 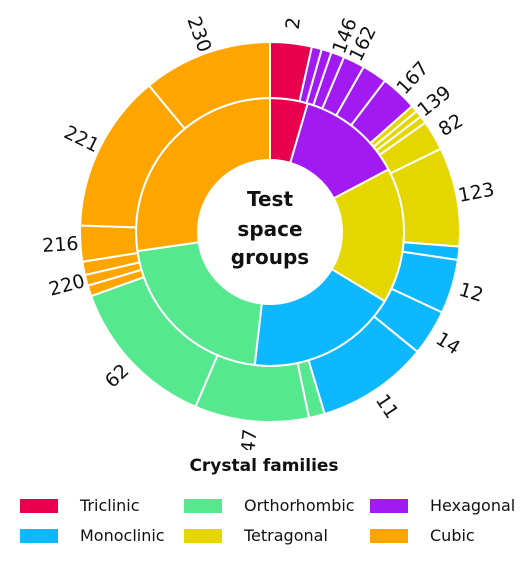 I want to click on outer-label-47: 47, so click(x=249, y=439).